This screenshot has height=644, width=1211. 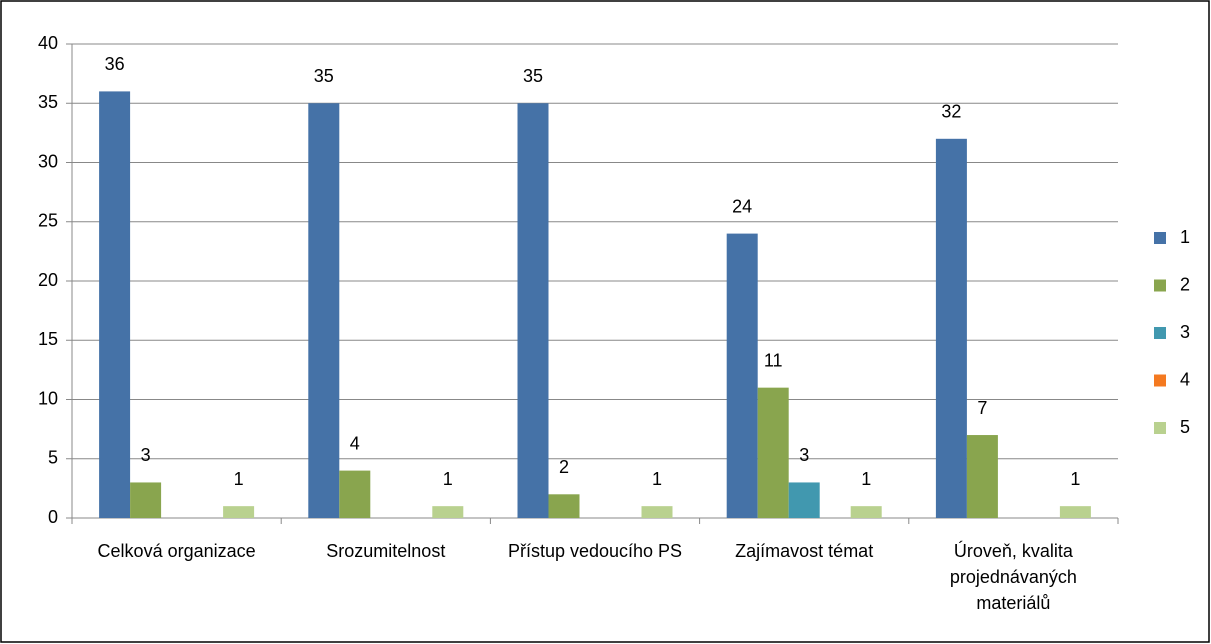 What do you see at coordinates (48, 221) in the screenshot?
I see `y-tick-label: 25` at bounding box center [48, 221].